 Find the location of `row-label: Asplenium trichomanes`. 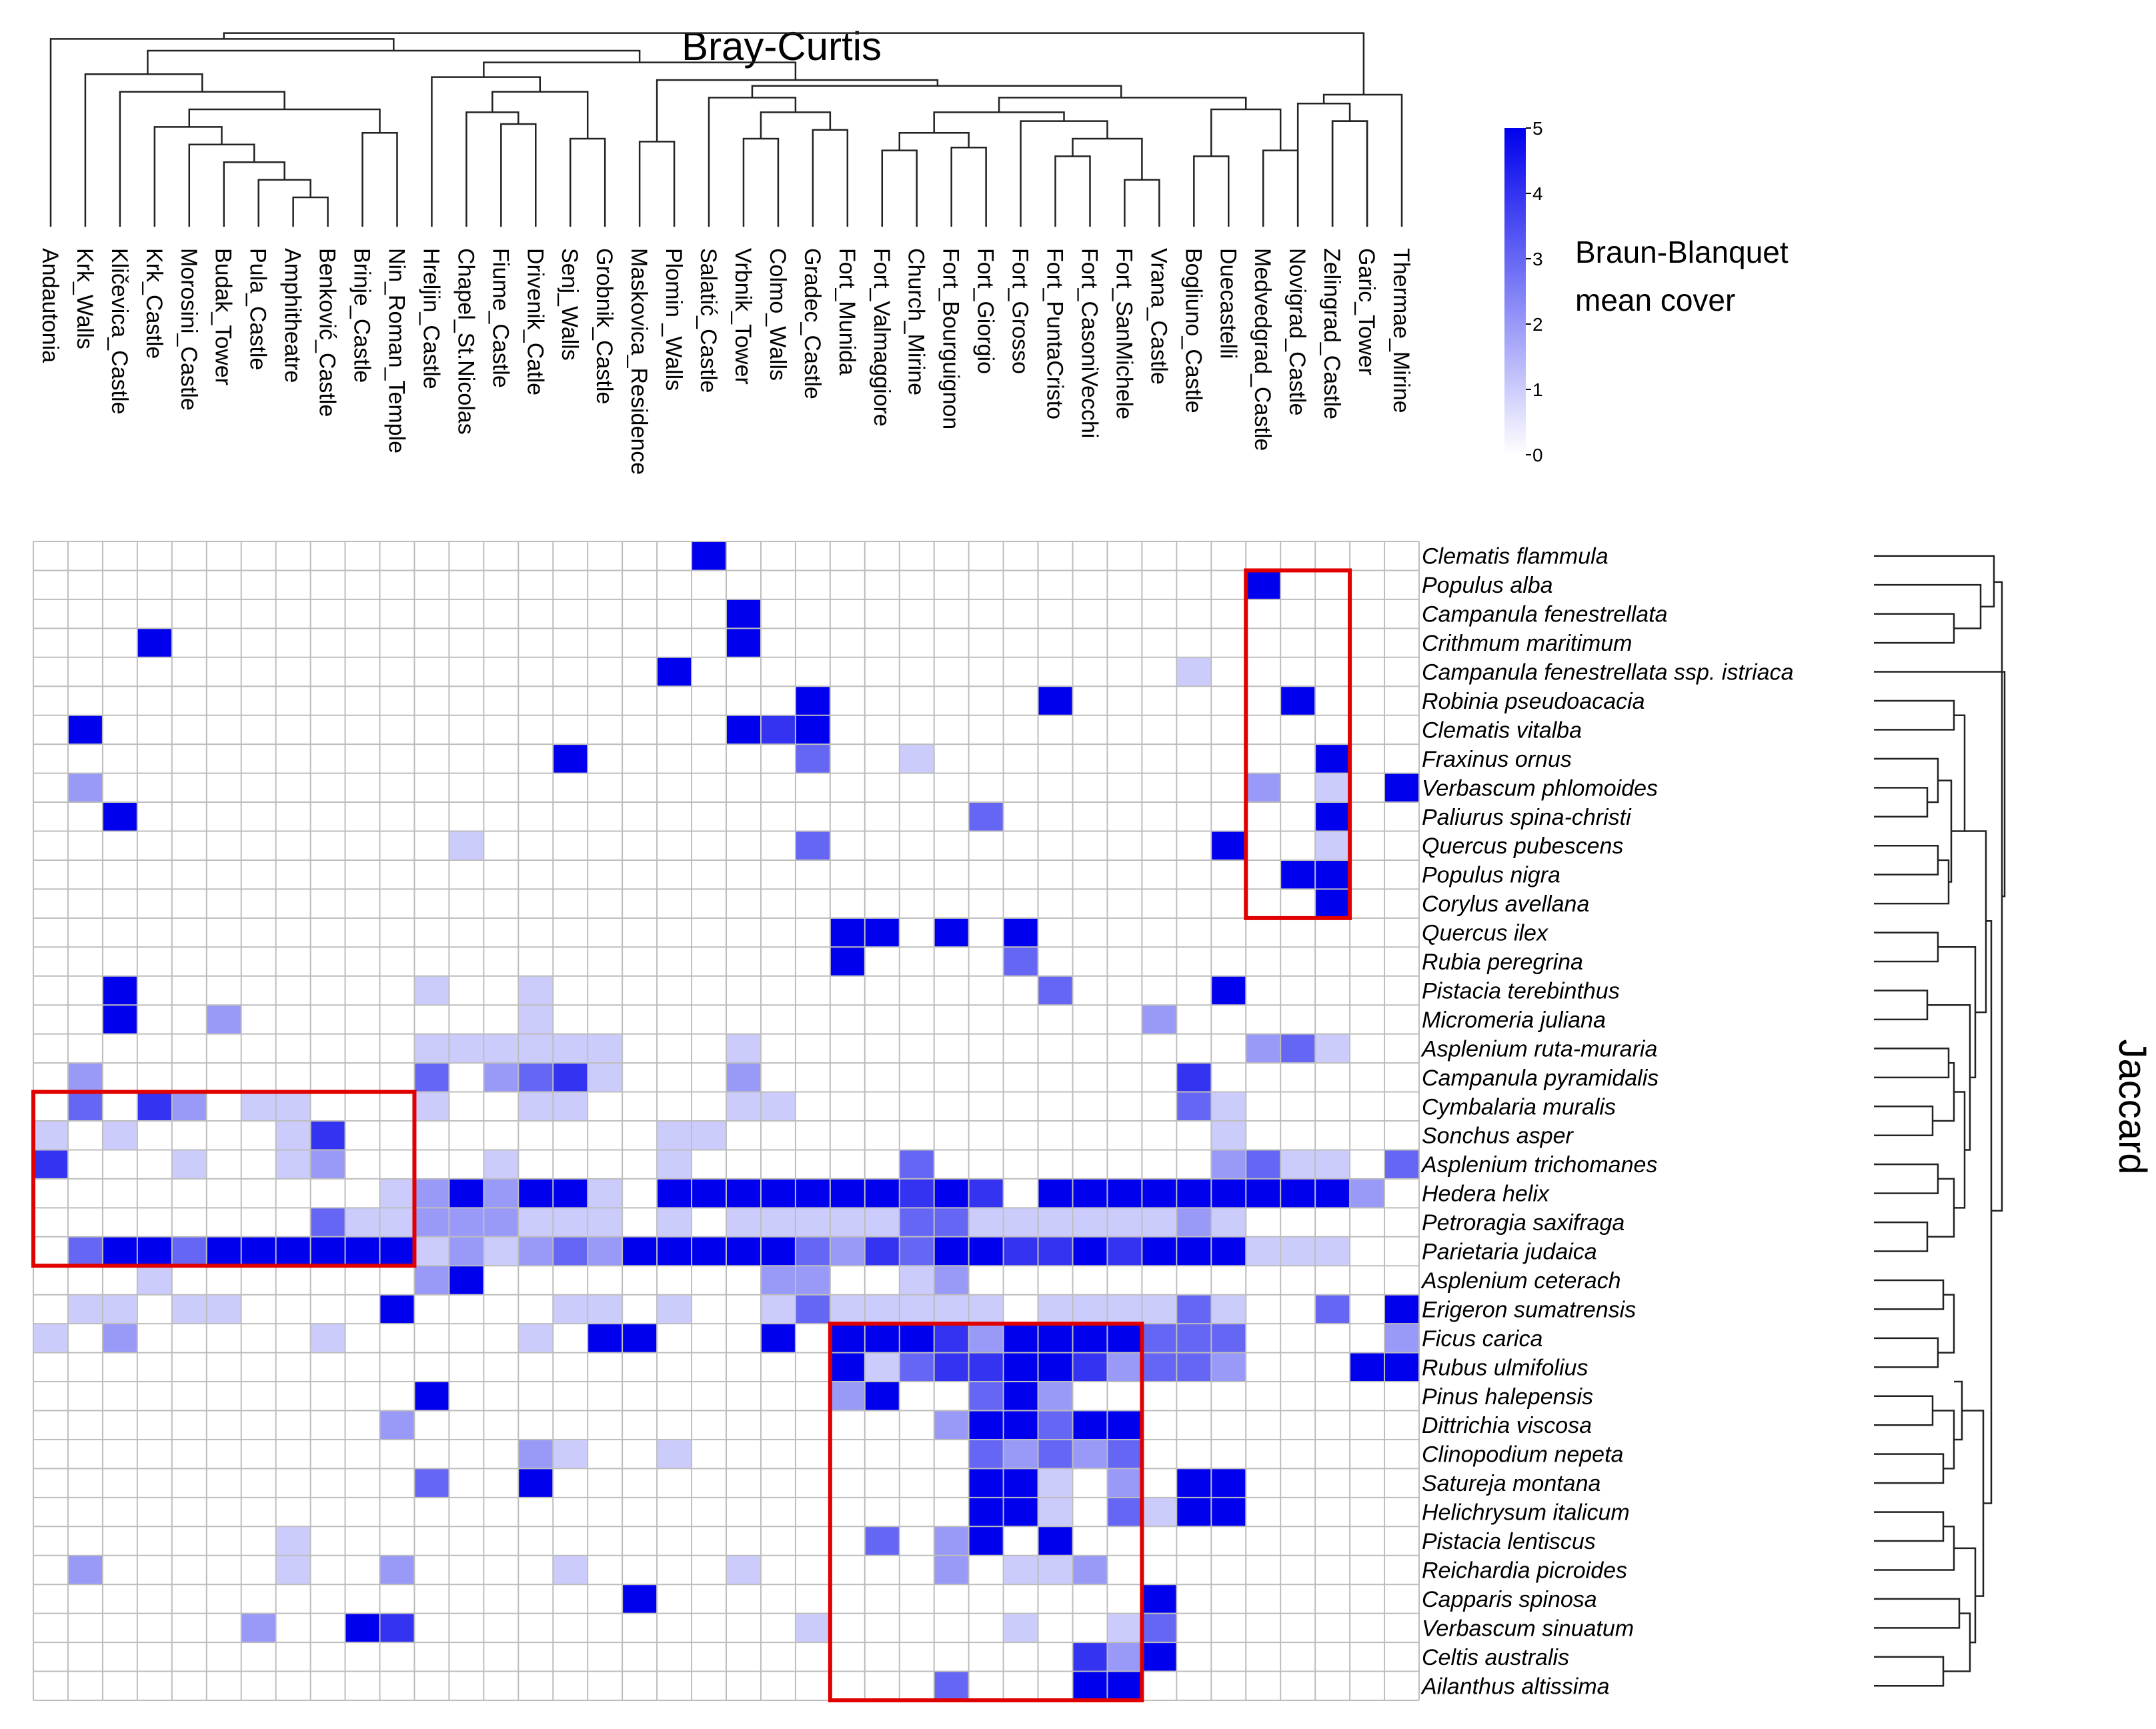

row-label: Asplenium trichomanes is located at coordinates (1538, 1165).